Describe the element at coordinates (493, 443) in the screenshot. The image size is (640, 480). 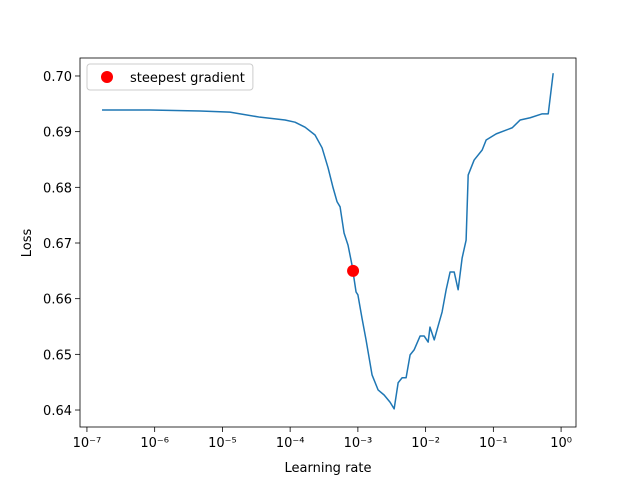
I see `x-tick-label: 10⁻¹` at that location.